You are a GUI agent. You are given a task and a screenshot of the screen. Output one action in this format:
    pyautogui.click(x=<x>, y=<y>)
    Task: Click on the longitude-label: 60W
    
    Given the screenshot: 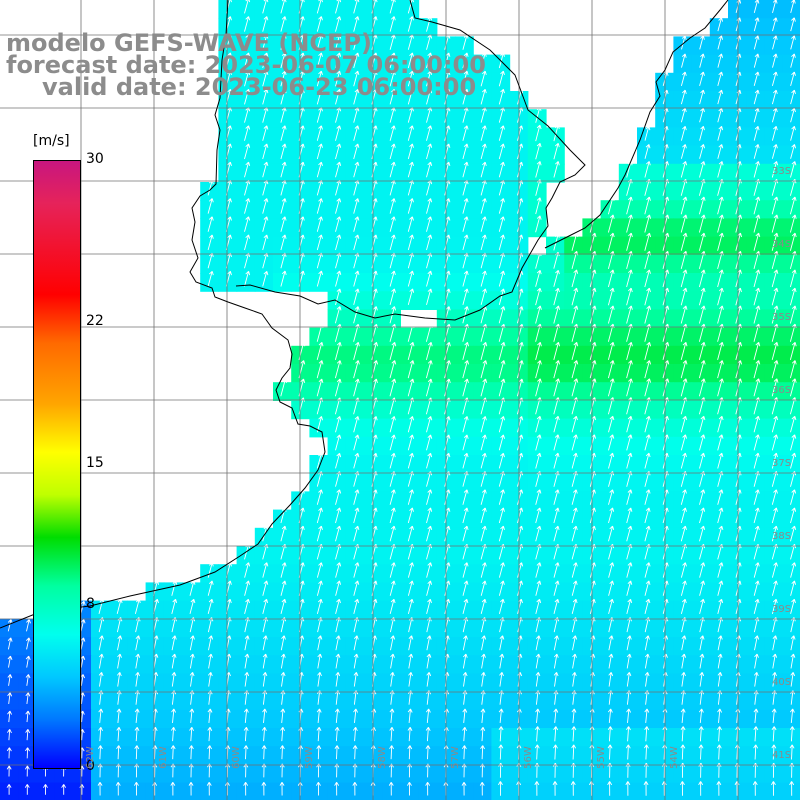 What is the action you would take?
    pyautogui.click(x=236, y=757)
    